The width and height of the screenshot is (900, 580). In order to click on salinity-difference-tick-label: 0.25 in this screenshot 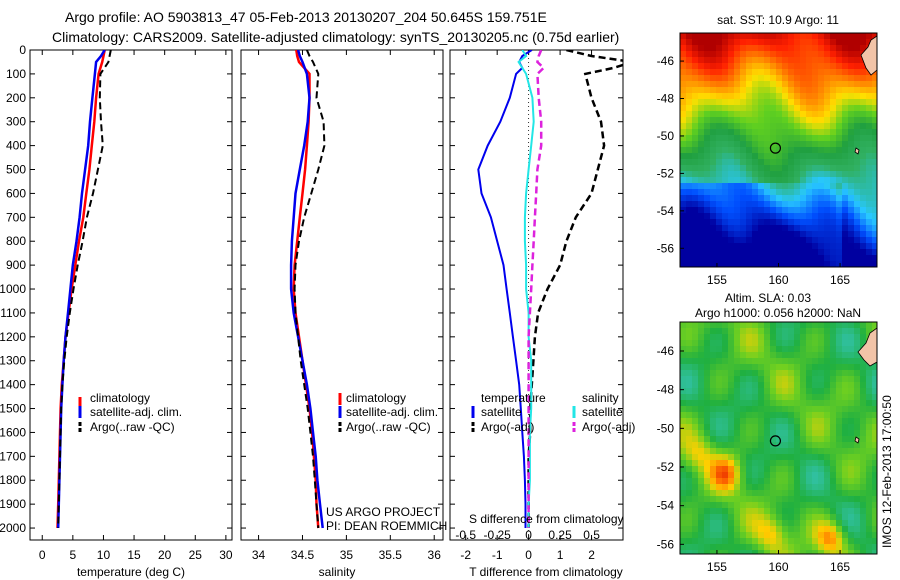, I will do `click(560, 535)`.